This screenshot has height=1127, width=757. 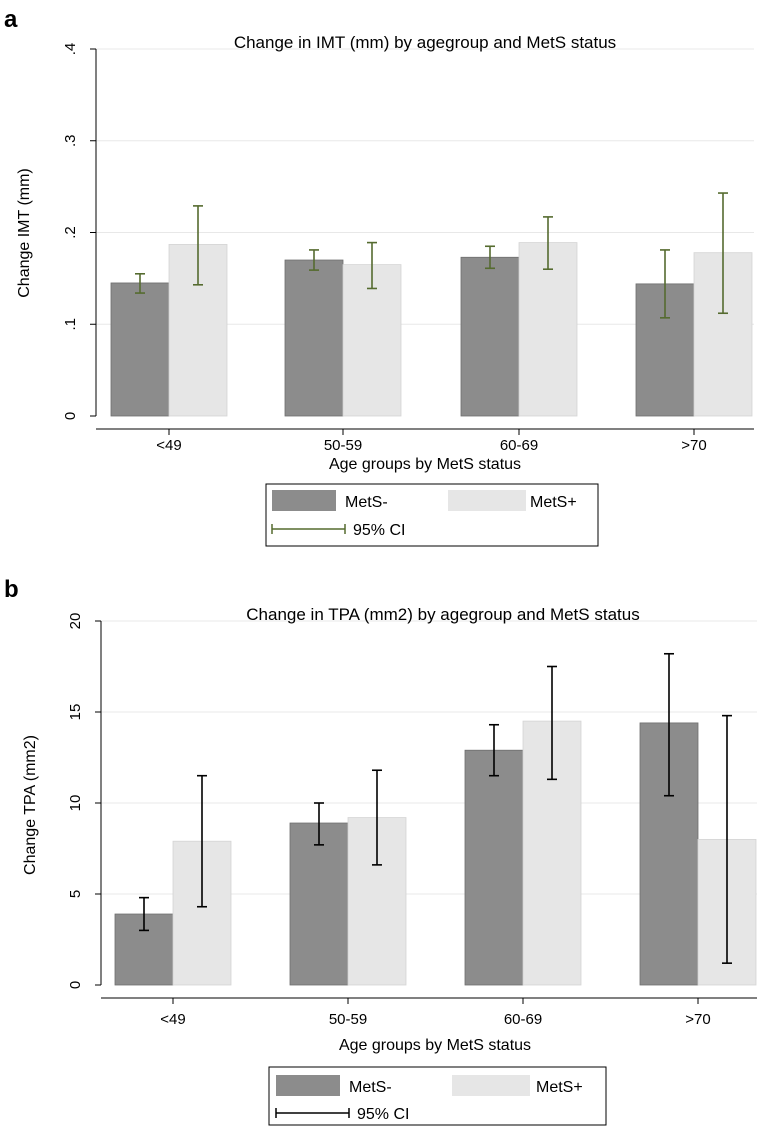 I want to click on y-tick-label-a-1: .1, so click(x=70, y=324).